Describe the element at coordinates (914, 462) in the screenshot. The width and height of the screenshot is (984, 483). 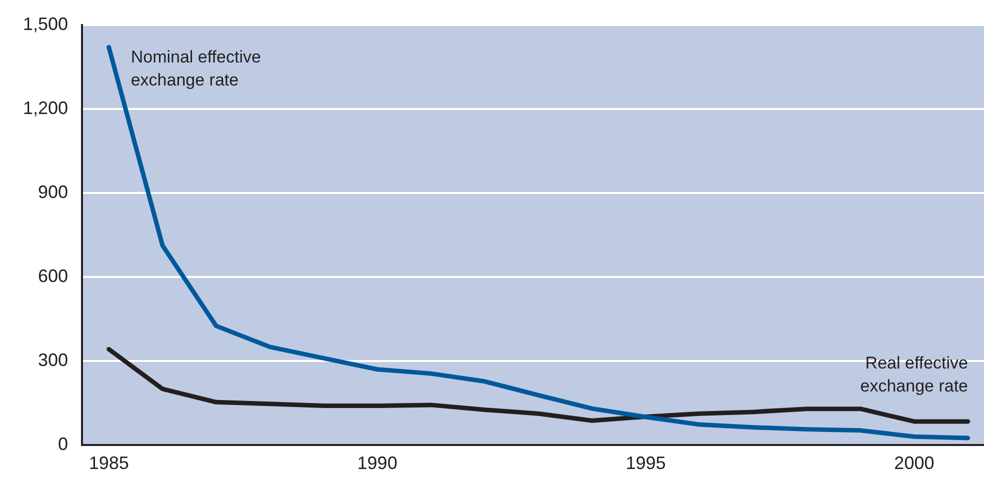
I see `x-tick-label: 2000` at that location.